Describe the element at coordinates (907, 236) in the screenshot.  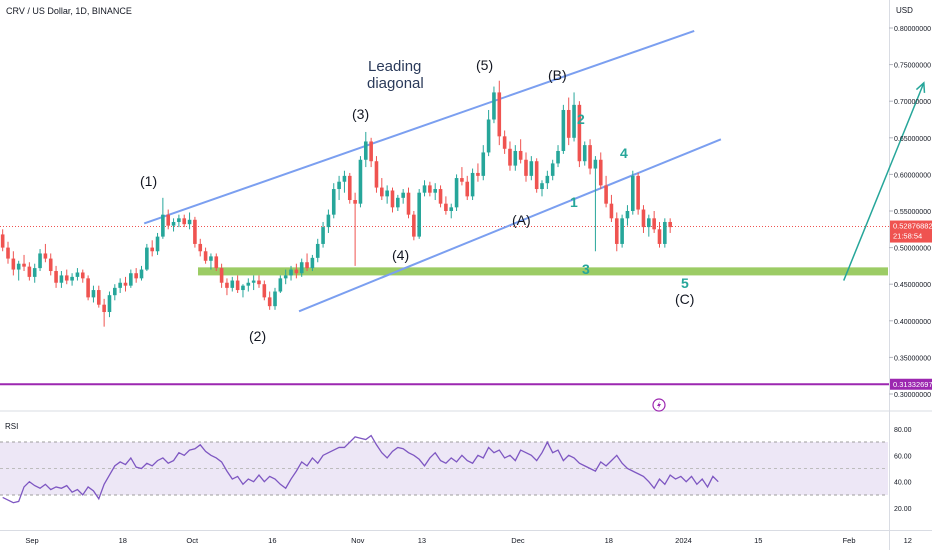
I see `countdown-value: 21:58:54` at that location.